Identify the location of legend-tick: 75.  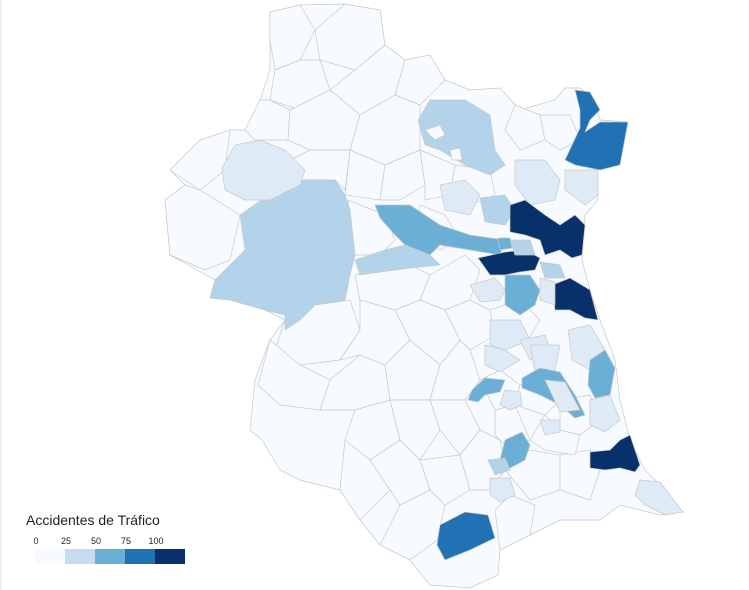
(126, 541).